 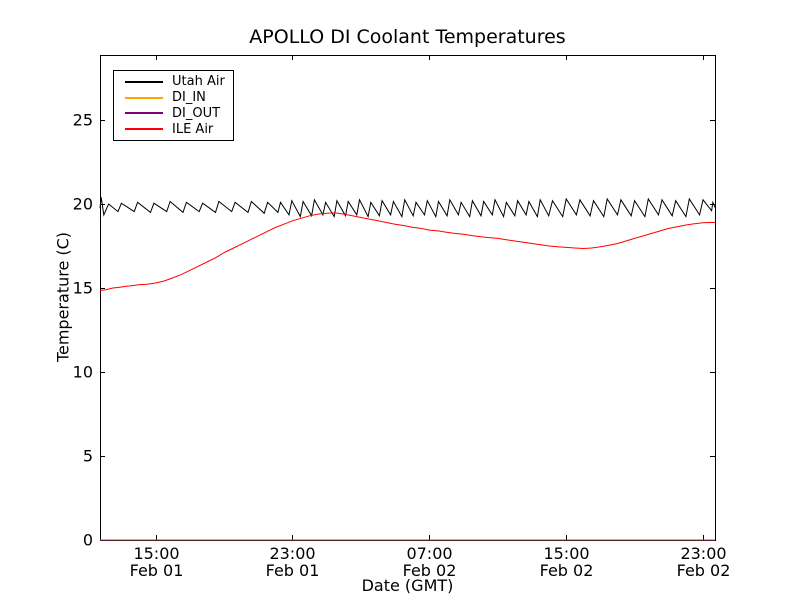 What do you see at coordinates (88, 540) in the screenshot?
I see `y-tick-label: 0` at bounding box center [88, 540].